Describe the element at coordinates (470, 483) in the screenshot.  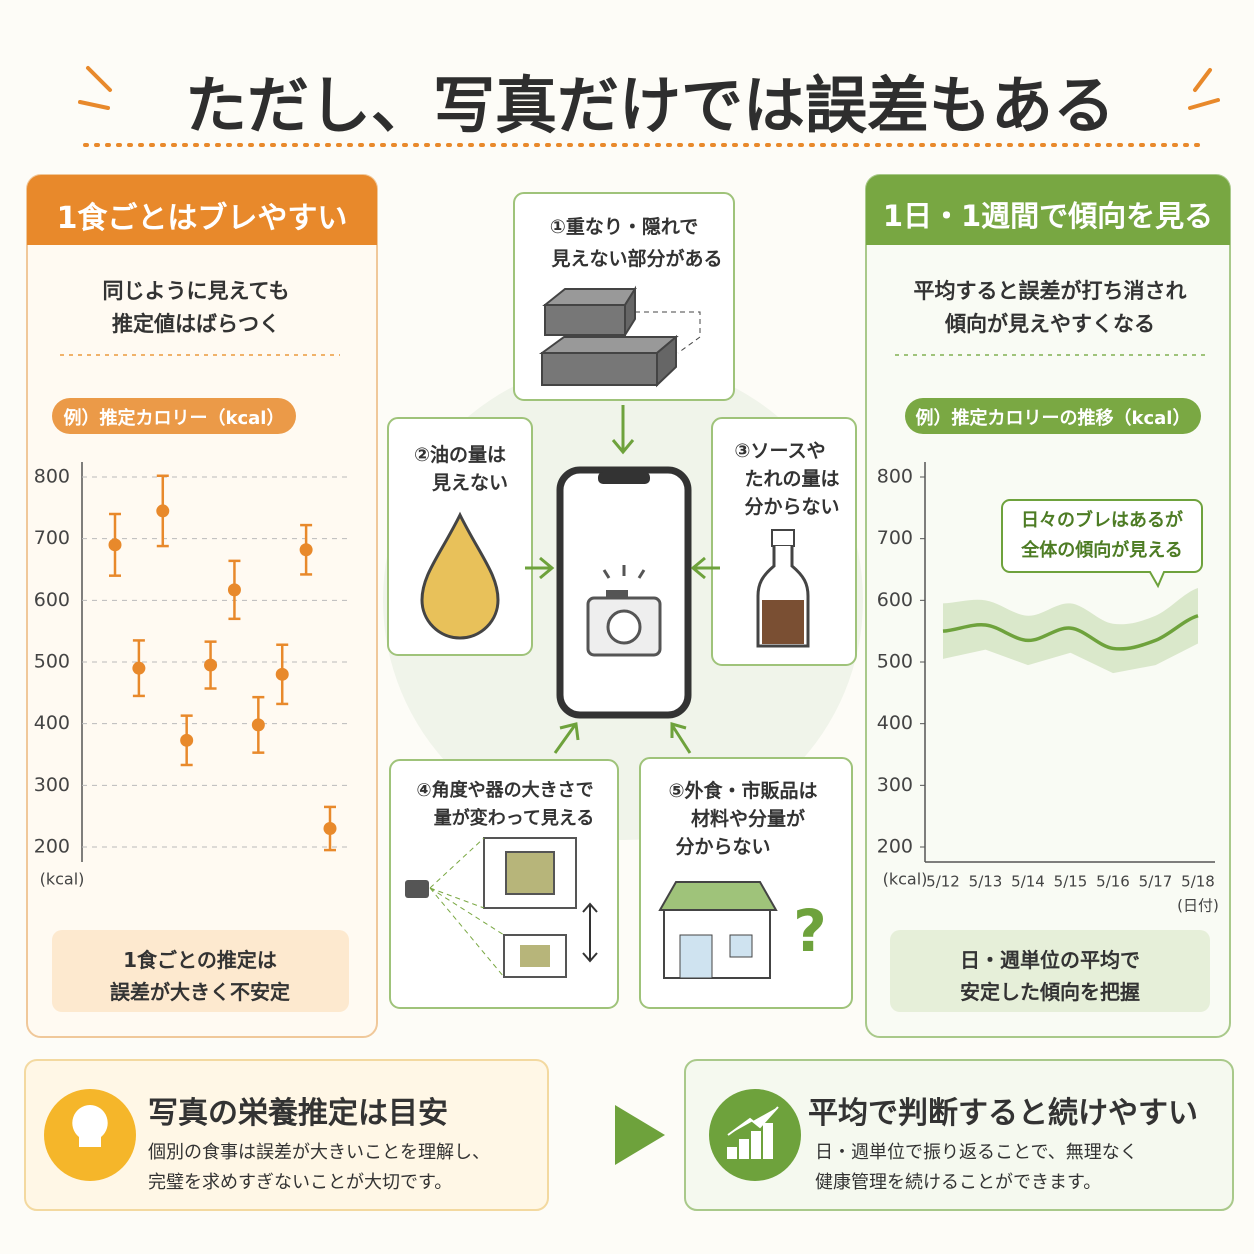
I see `cause: 見えない` at that location.